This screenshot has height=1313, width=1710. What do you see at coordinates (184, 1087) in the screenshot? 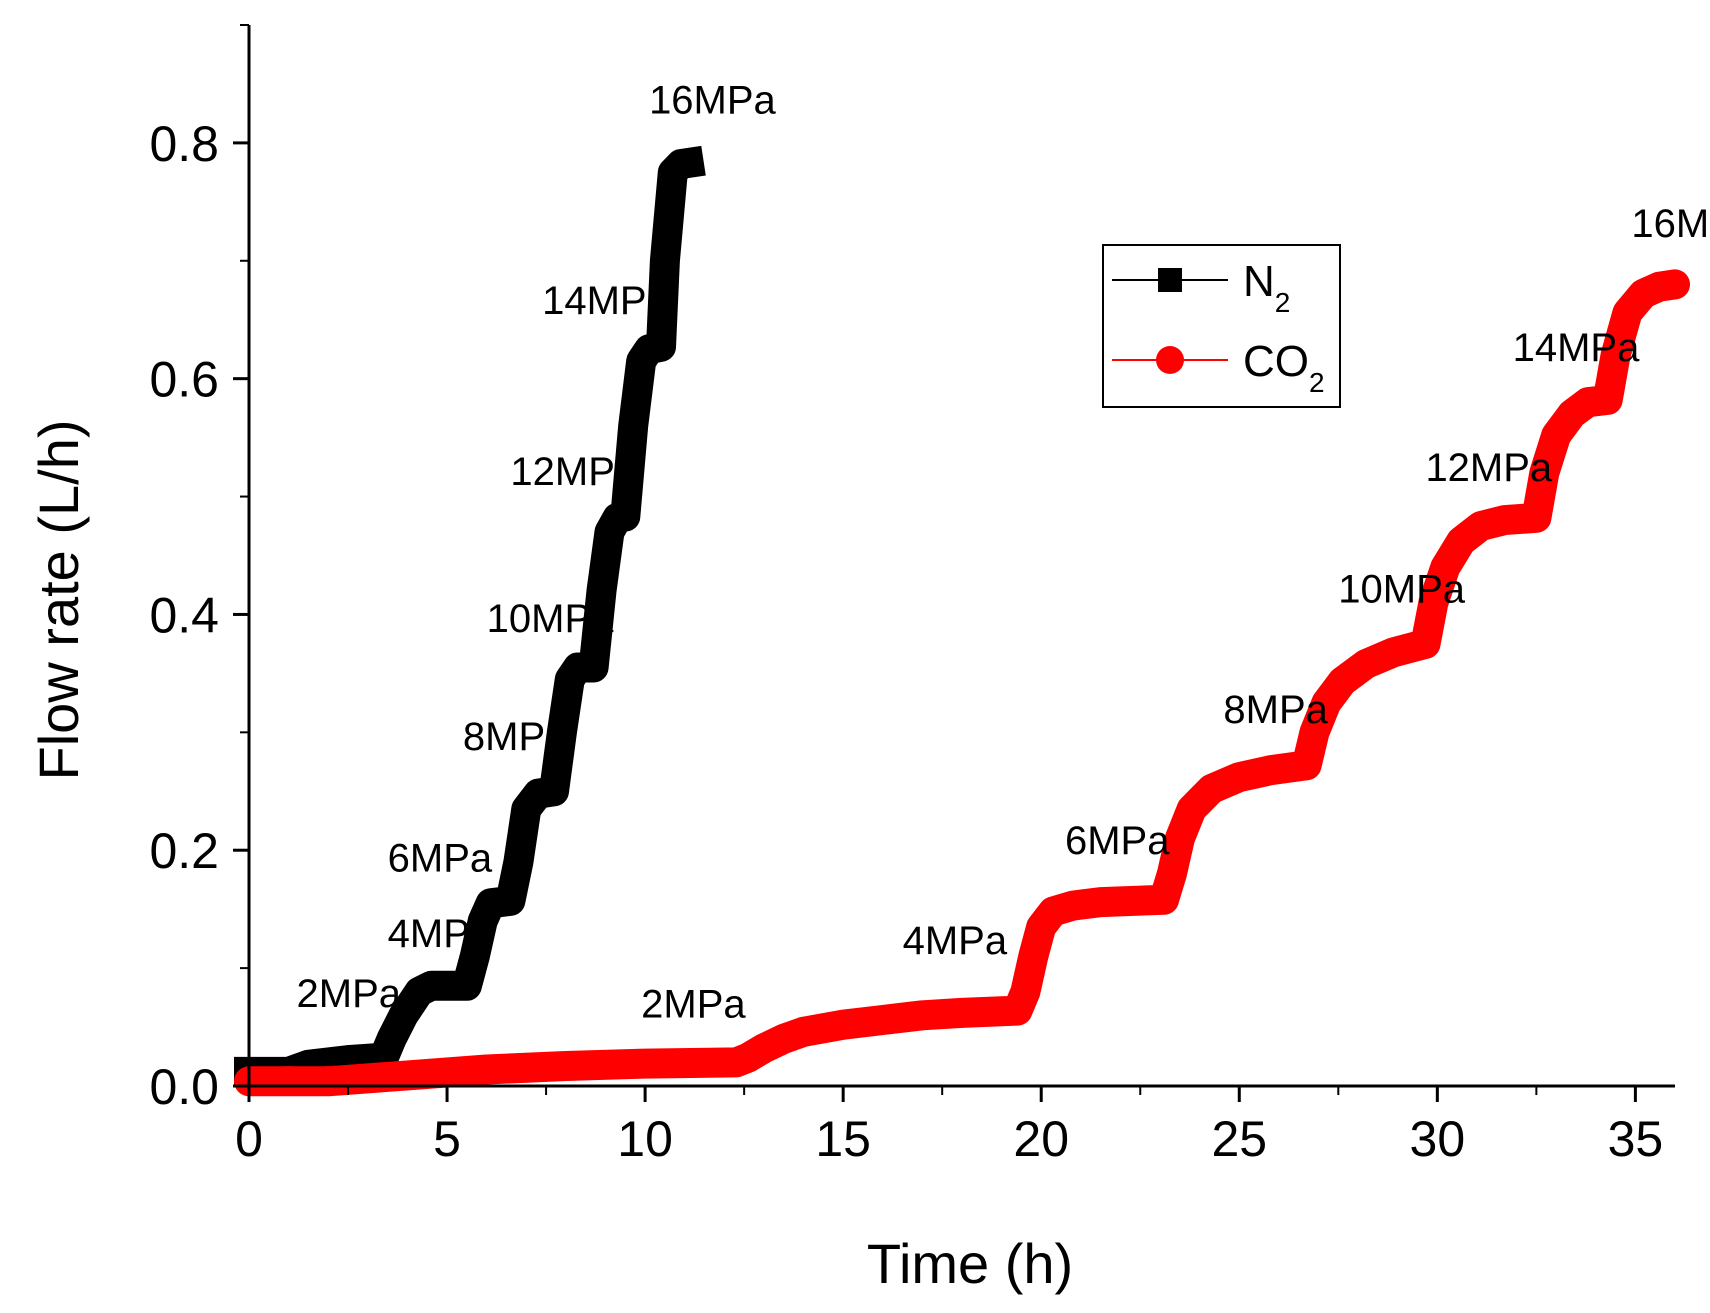
I see `y-tick-label: 0.0` at bounding box center [184, 1087].